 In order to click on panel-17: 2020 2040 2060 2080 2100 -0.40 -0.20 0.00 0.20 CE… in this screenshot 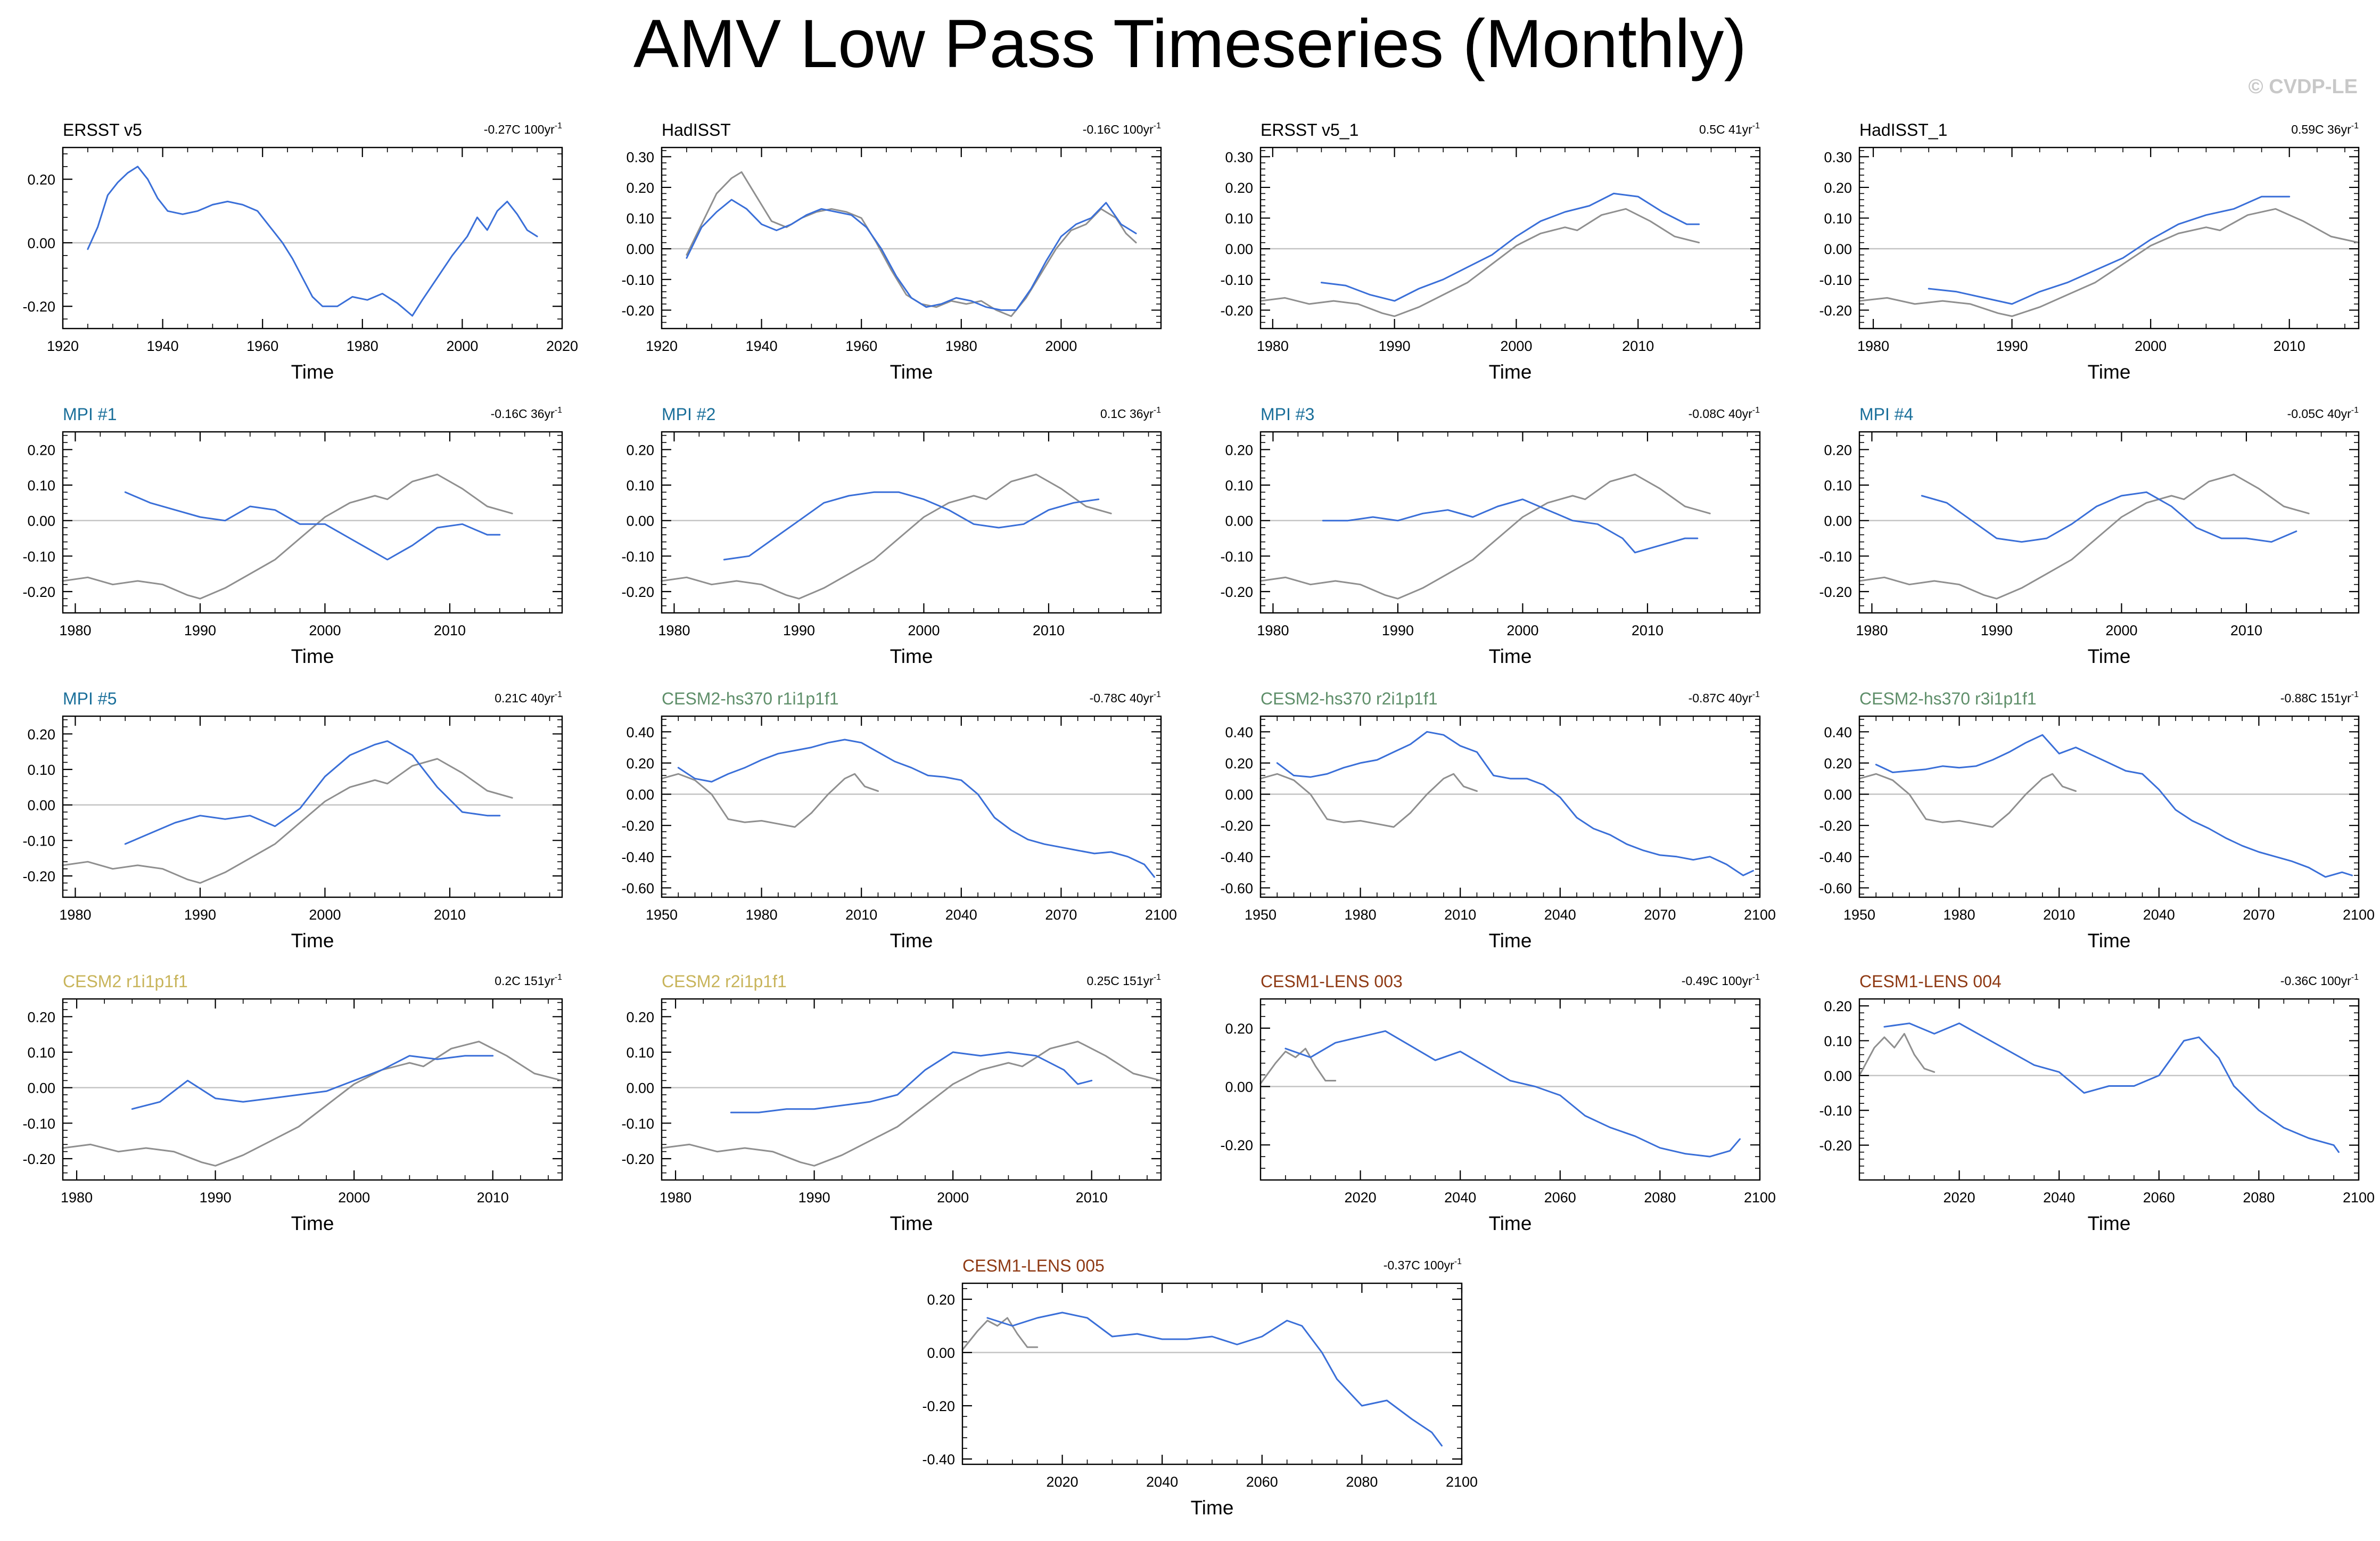, I will do `click(1200, 1387)`.